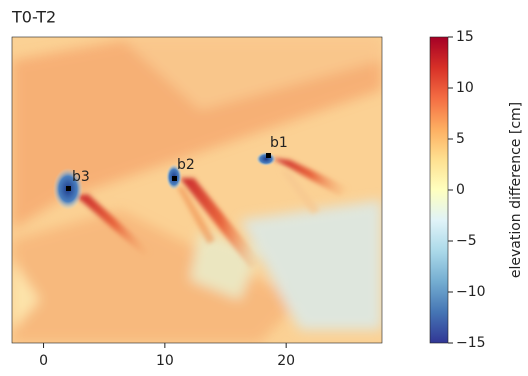 Image resolution: width=528 pixels, height=376 pixels. Describe the element at coordinates (186, 165) in the screenshot. I see `annotation: b2` at that location.